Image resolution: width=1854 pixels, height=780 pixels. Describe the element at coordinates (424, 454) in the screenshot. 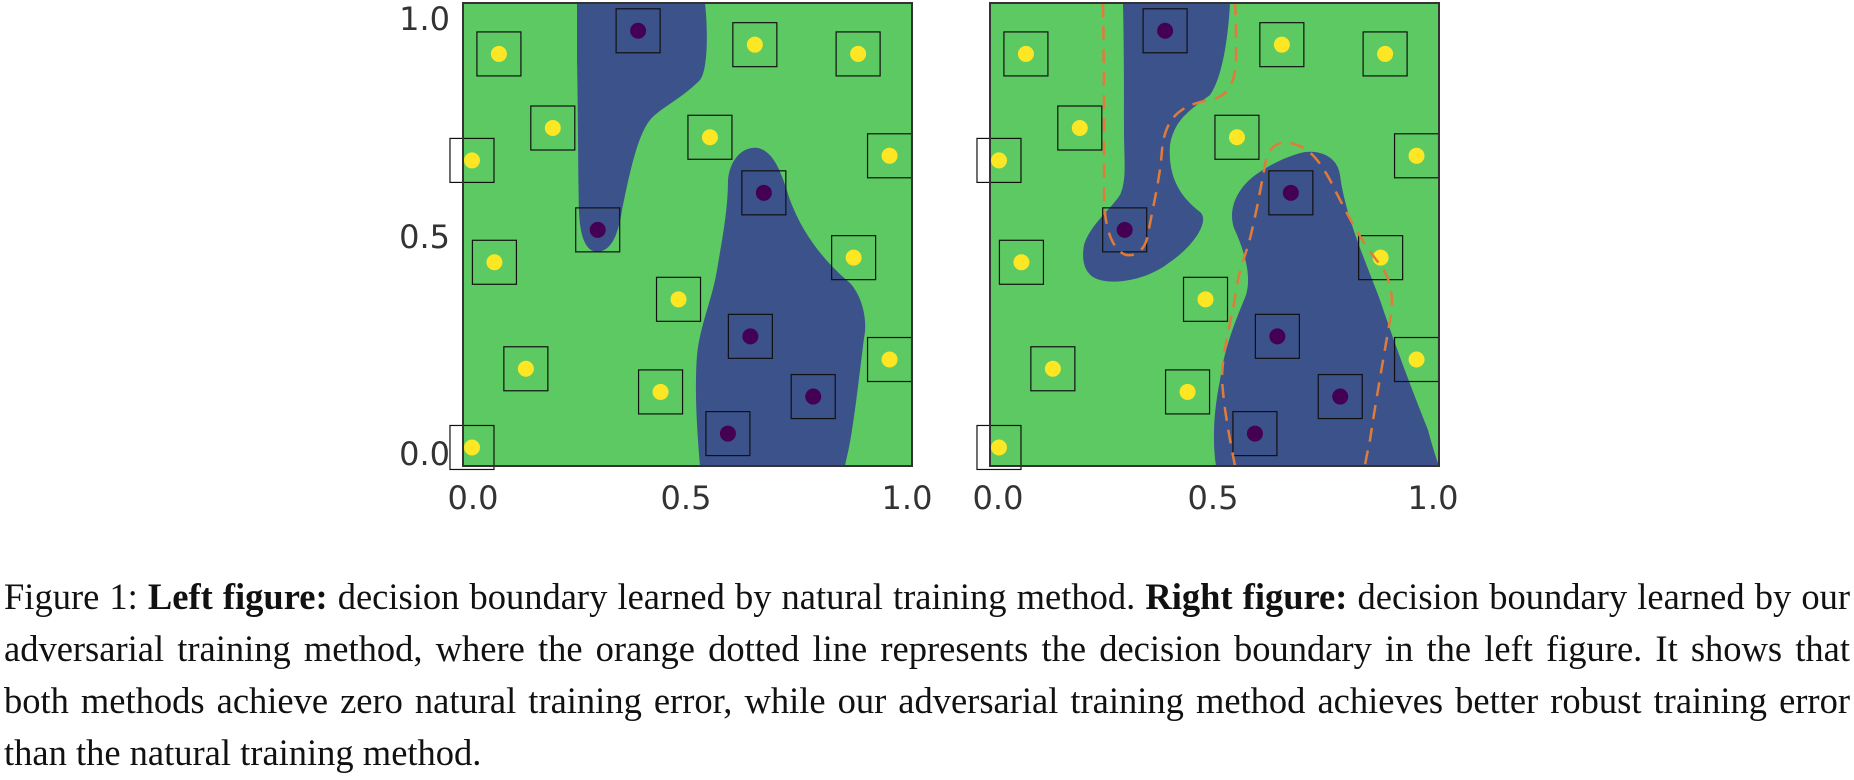

I see `left-y-tick-0: 0.0` at that location.